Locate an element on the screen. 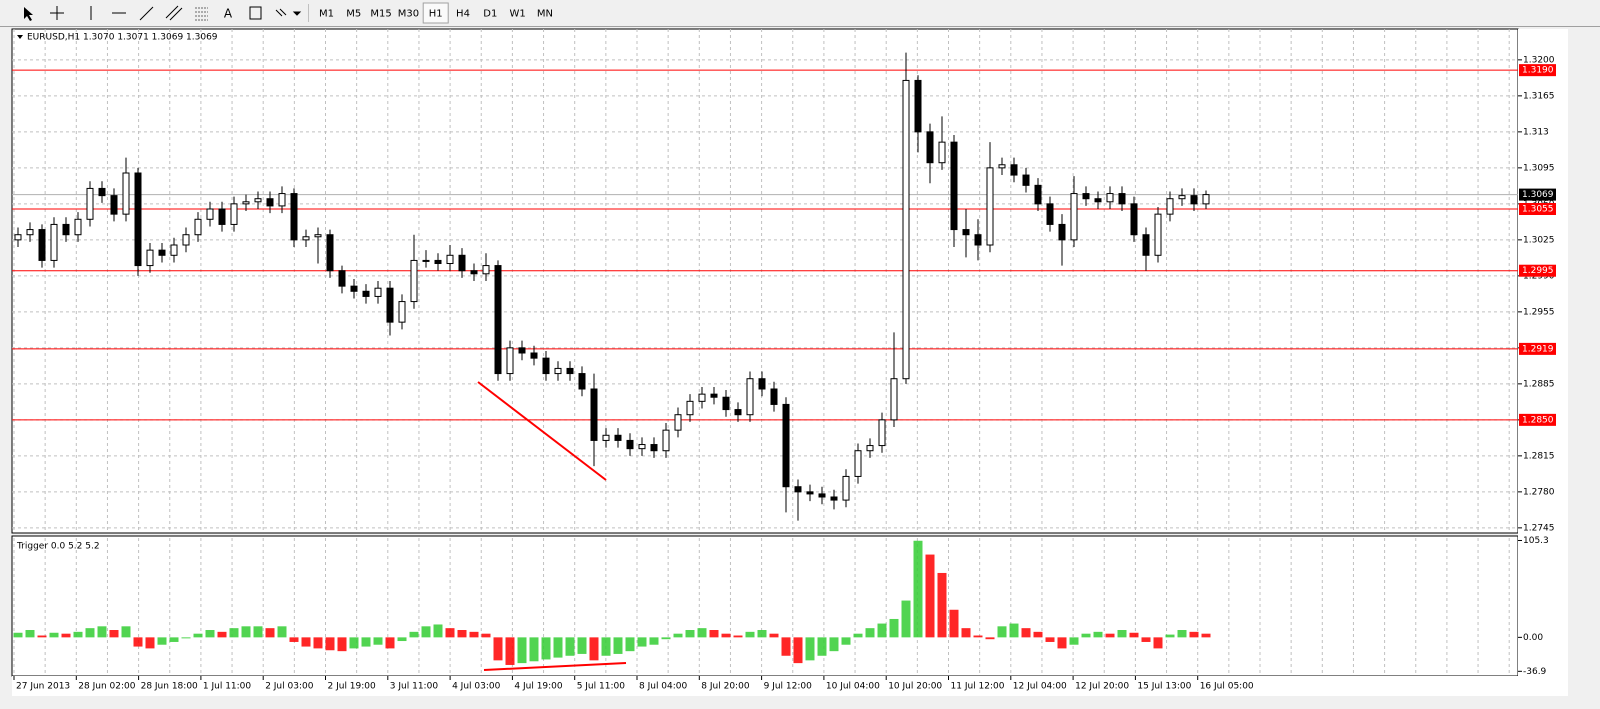  x-tick-label: 10 Jul 20:00 is located at coordinates (915, 687).